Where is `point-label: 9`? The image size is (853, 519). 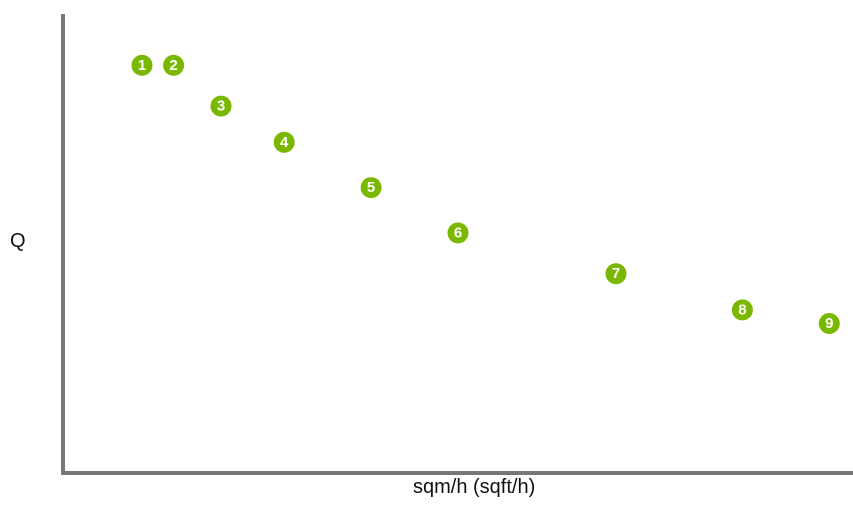 point-label: 9 is located at coordinates (829, 323).